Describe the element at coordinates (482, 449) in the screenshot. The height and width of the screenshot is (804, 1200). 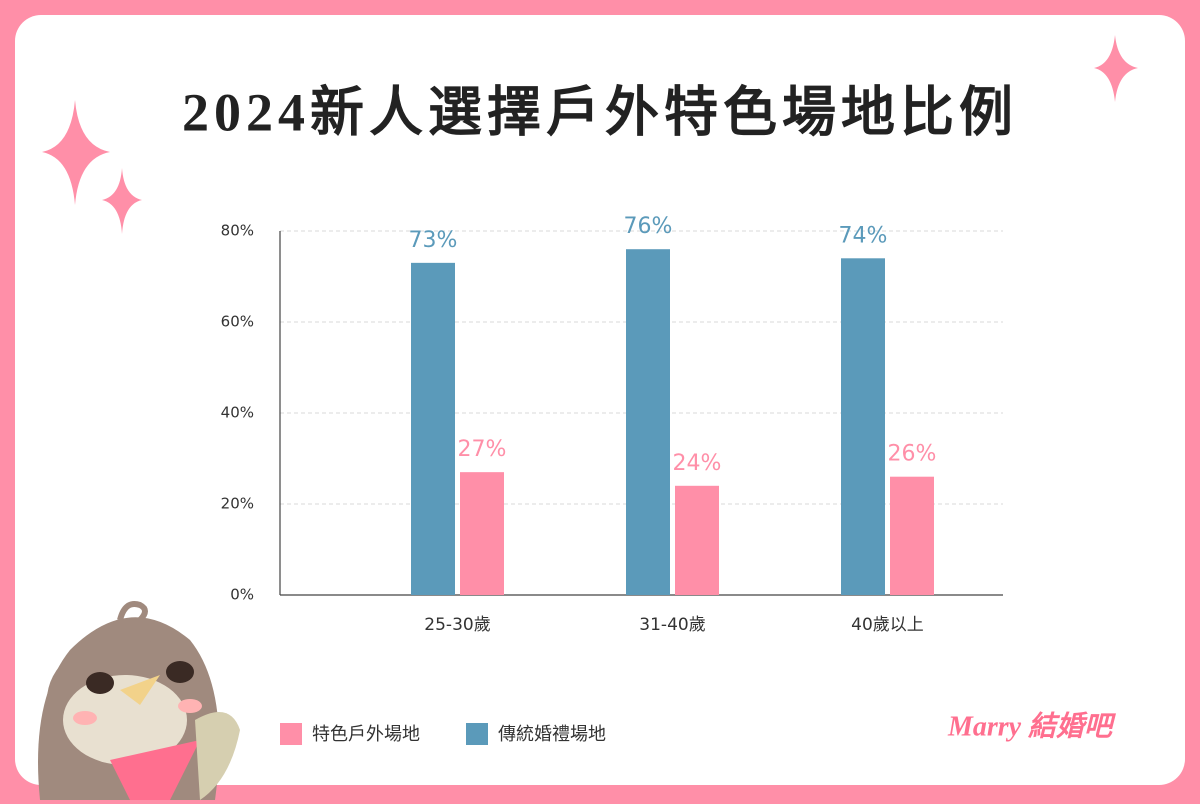
I see `value-label: 27%` at that location.